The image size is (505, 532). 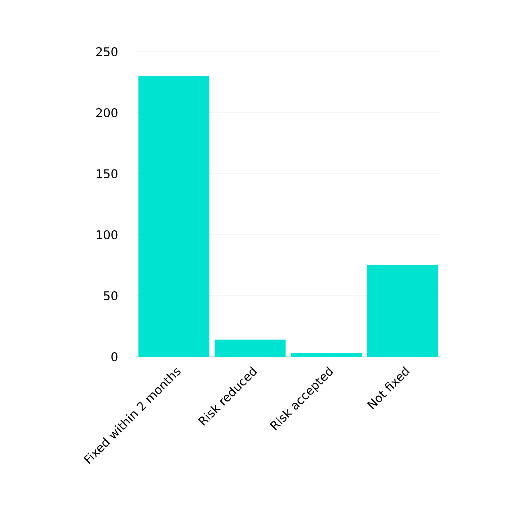 What do you see at coordinates (115, 357) in the screenshot?
I see `y-tick-label: 0` at bounding box center [115, 357].